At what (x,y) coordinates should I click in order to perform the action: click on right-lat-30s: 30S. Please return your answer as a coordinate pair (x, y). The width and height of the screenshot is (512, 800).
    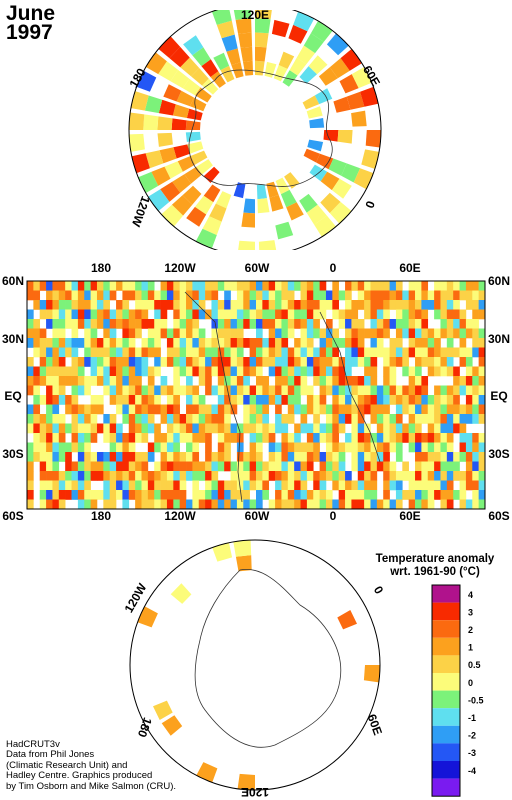
    Looking at the image, I should click on (498, 454).